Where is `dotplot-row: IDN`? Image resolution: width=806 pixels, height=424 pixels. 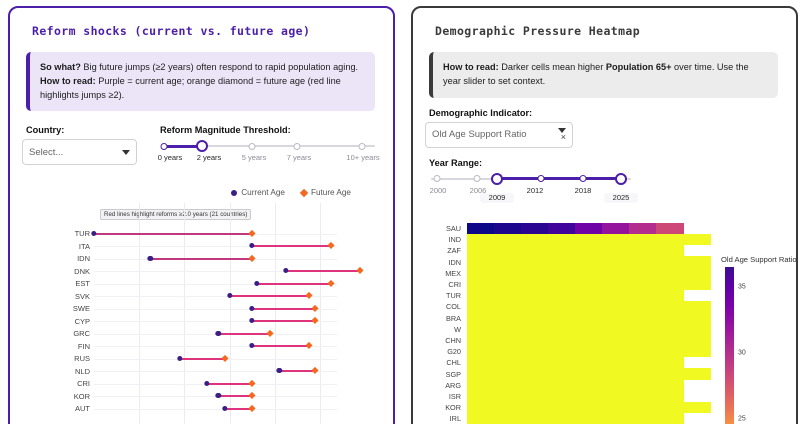 dotplot-row: IDN is located at coordinates (201, 258).